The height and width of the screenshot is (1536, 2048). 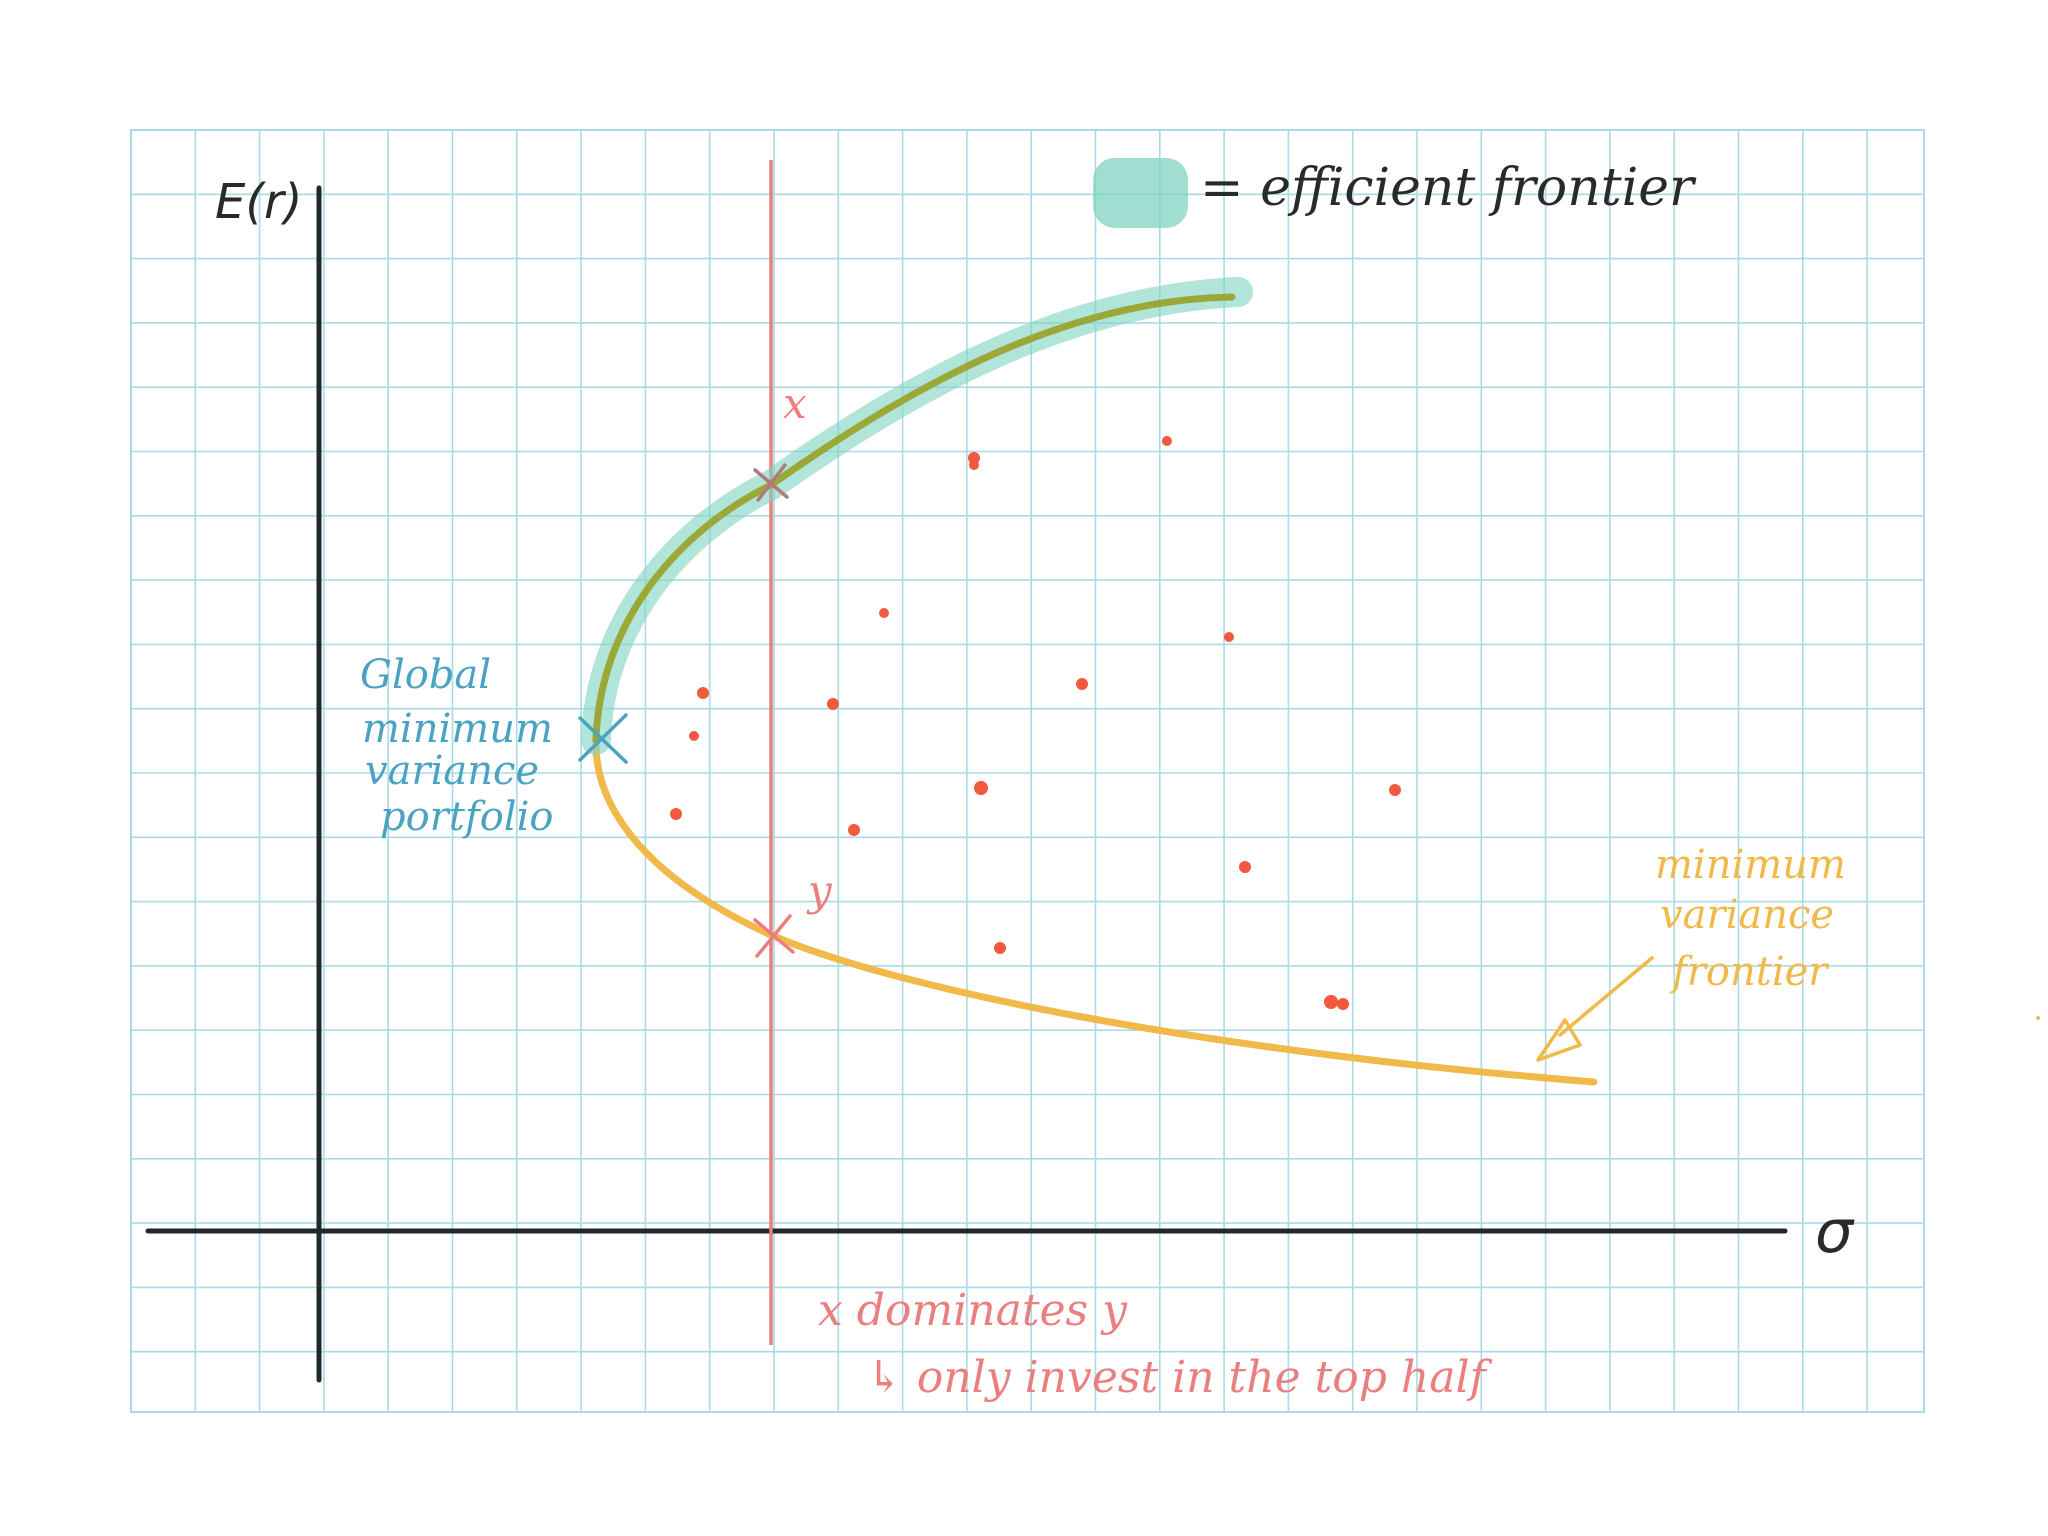 I want to click on dominance-note-line-1: x dominates y, so click(x=973, y=1310).